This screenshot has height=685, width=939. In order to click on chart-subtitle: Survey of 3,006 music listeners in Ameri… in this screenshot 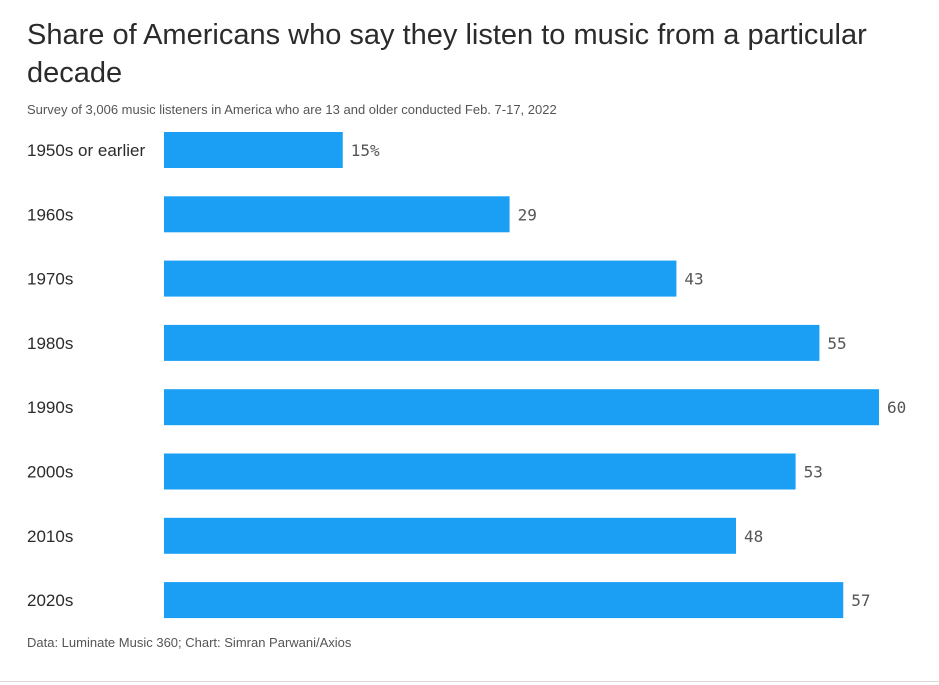, I will do `click(292, 109)`.